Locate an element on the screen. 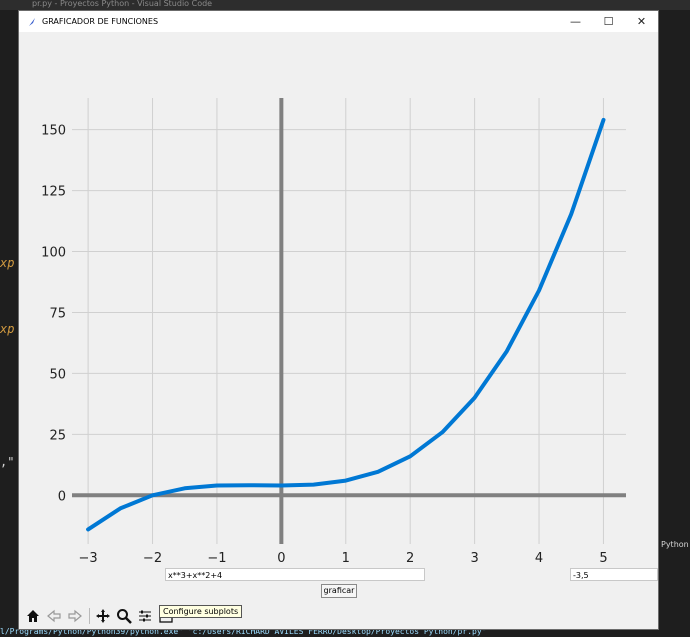 The image size is (690, 637). toolbar-tooltip: Configure subplots is located at coordinates (201, 611).